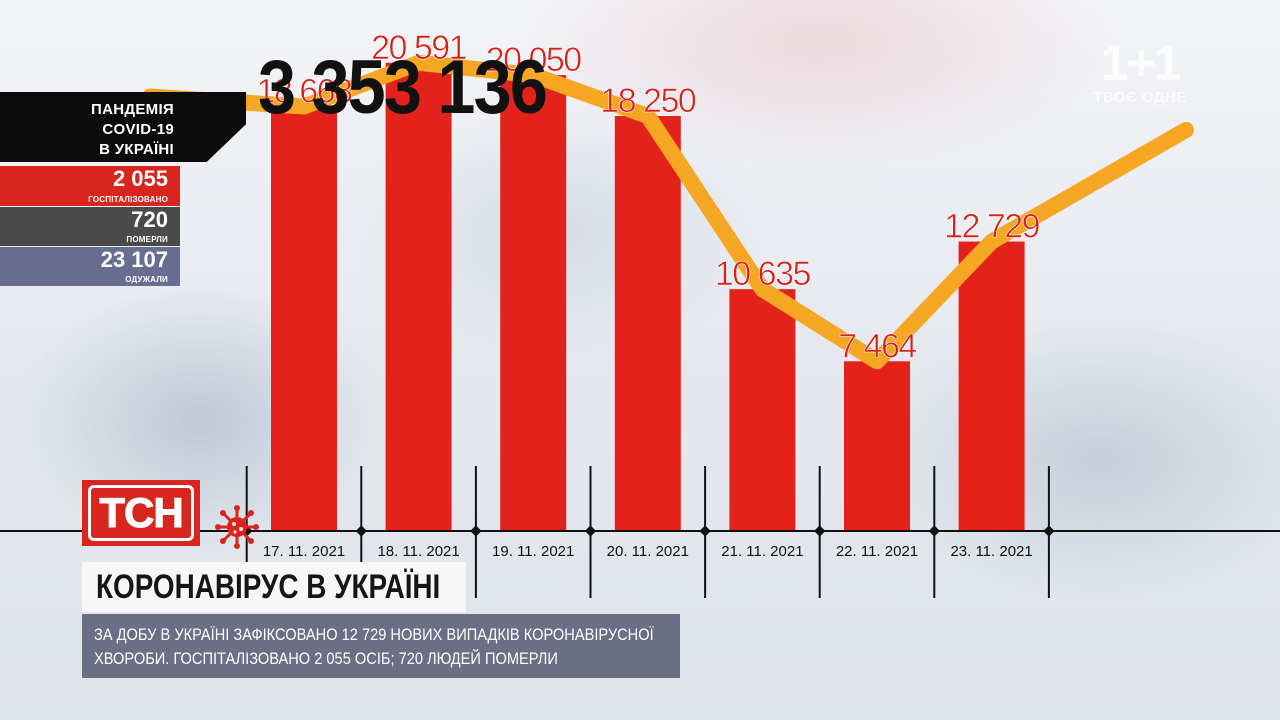 The height and width of the screenshot is (720, 1280). What do you see at coordinates (762, 551) in the screenshot?
I see `category-label-5: 21. 11. 2021` at bounding box center [762, 551].